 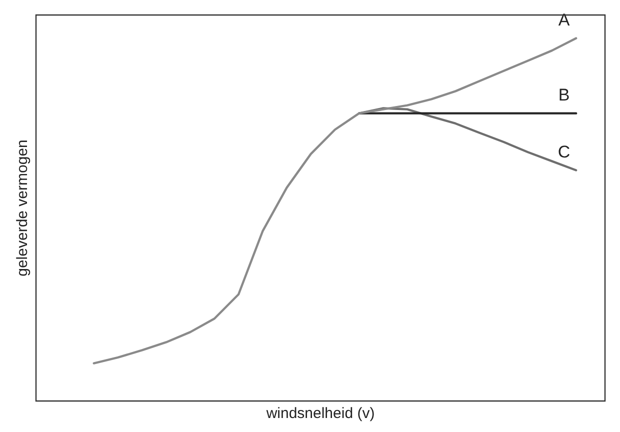 What do you see at coordinates (564, 95) in the screenshot?
I see `series-label: B` at bounding box center [564, 95].